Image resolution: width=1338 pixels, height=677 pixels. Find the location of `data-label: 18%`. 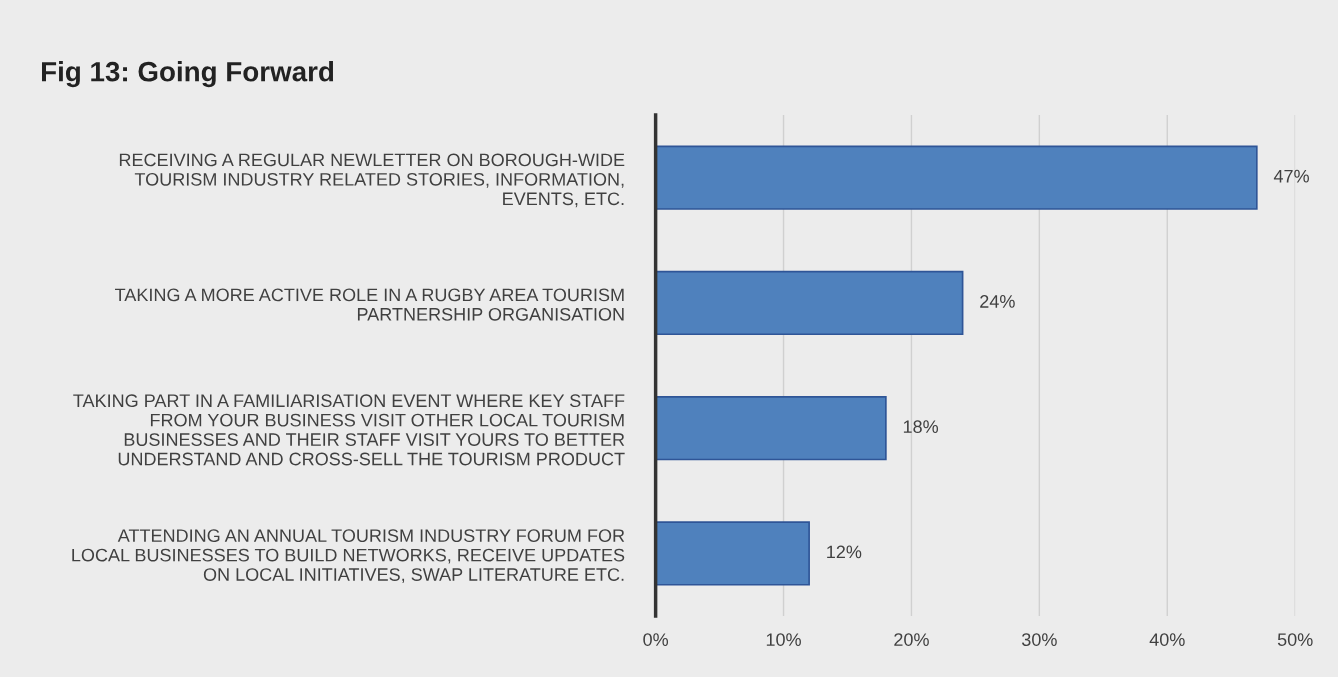

data-label: 18% is located at coordinates (921, 427).